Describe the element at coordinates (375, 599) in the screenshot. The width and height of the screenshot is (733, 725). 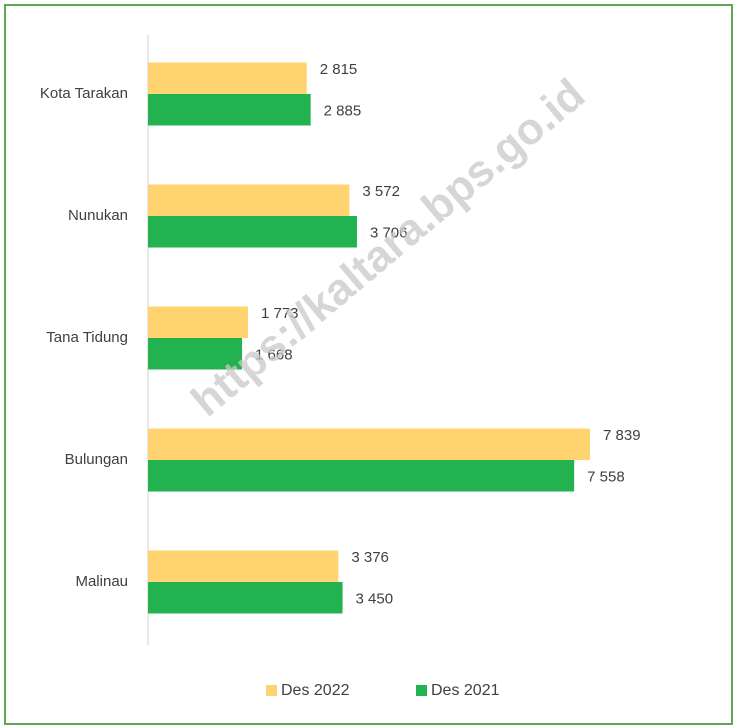
I see `data-label: 3 450` at that location.